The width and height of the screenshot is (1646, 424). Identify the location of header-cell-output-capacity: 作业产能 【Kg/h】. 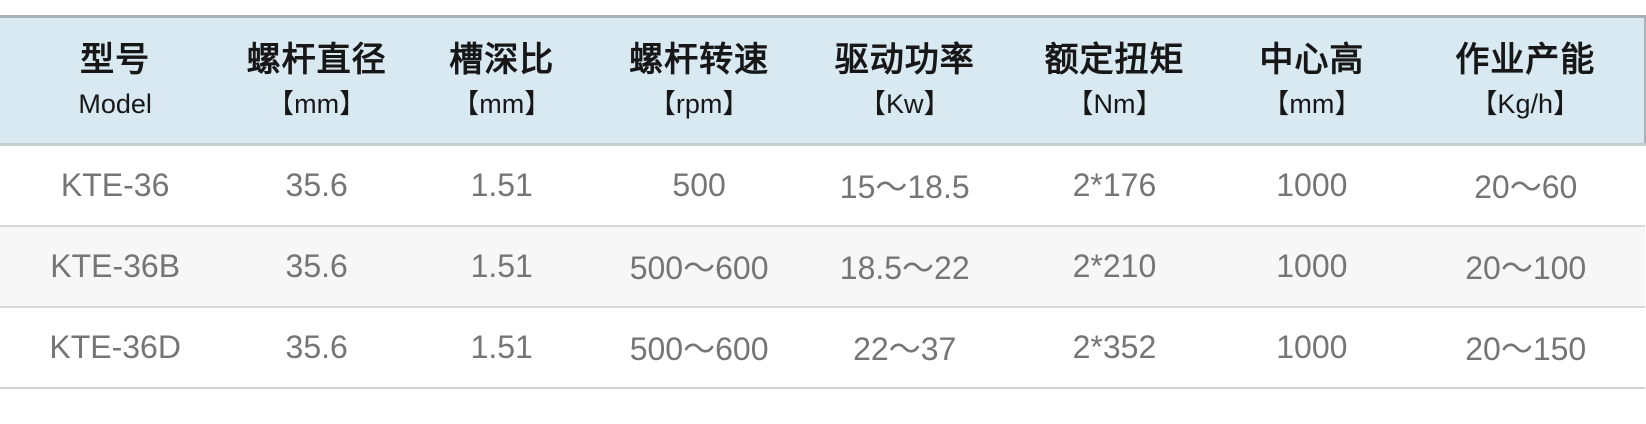
(1526, 80).